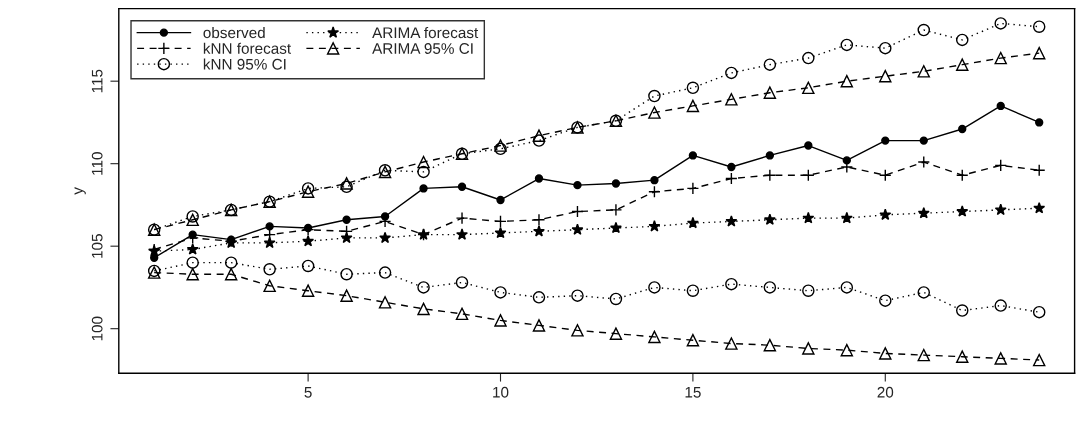 Image resolution: width=1080 pixels, height=429 pixels. I want to click on y-tick-label: 110, so click(97, 163).